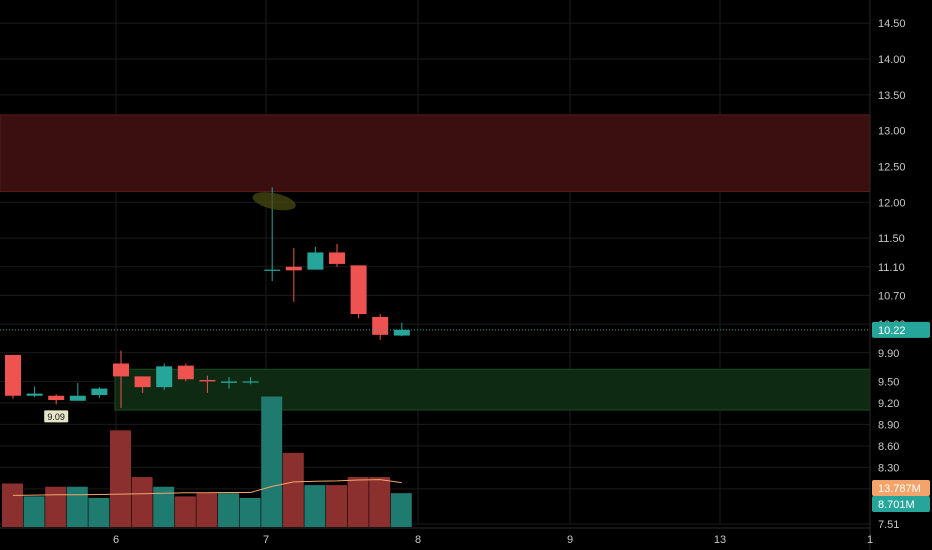 The width and height of the screenshot is (932, 550). I want to click on time-tick-label: 8, so click(418, 540).